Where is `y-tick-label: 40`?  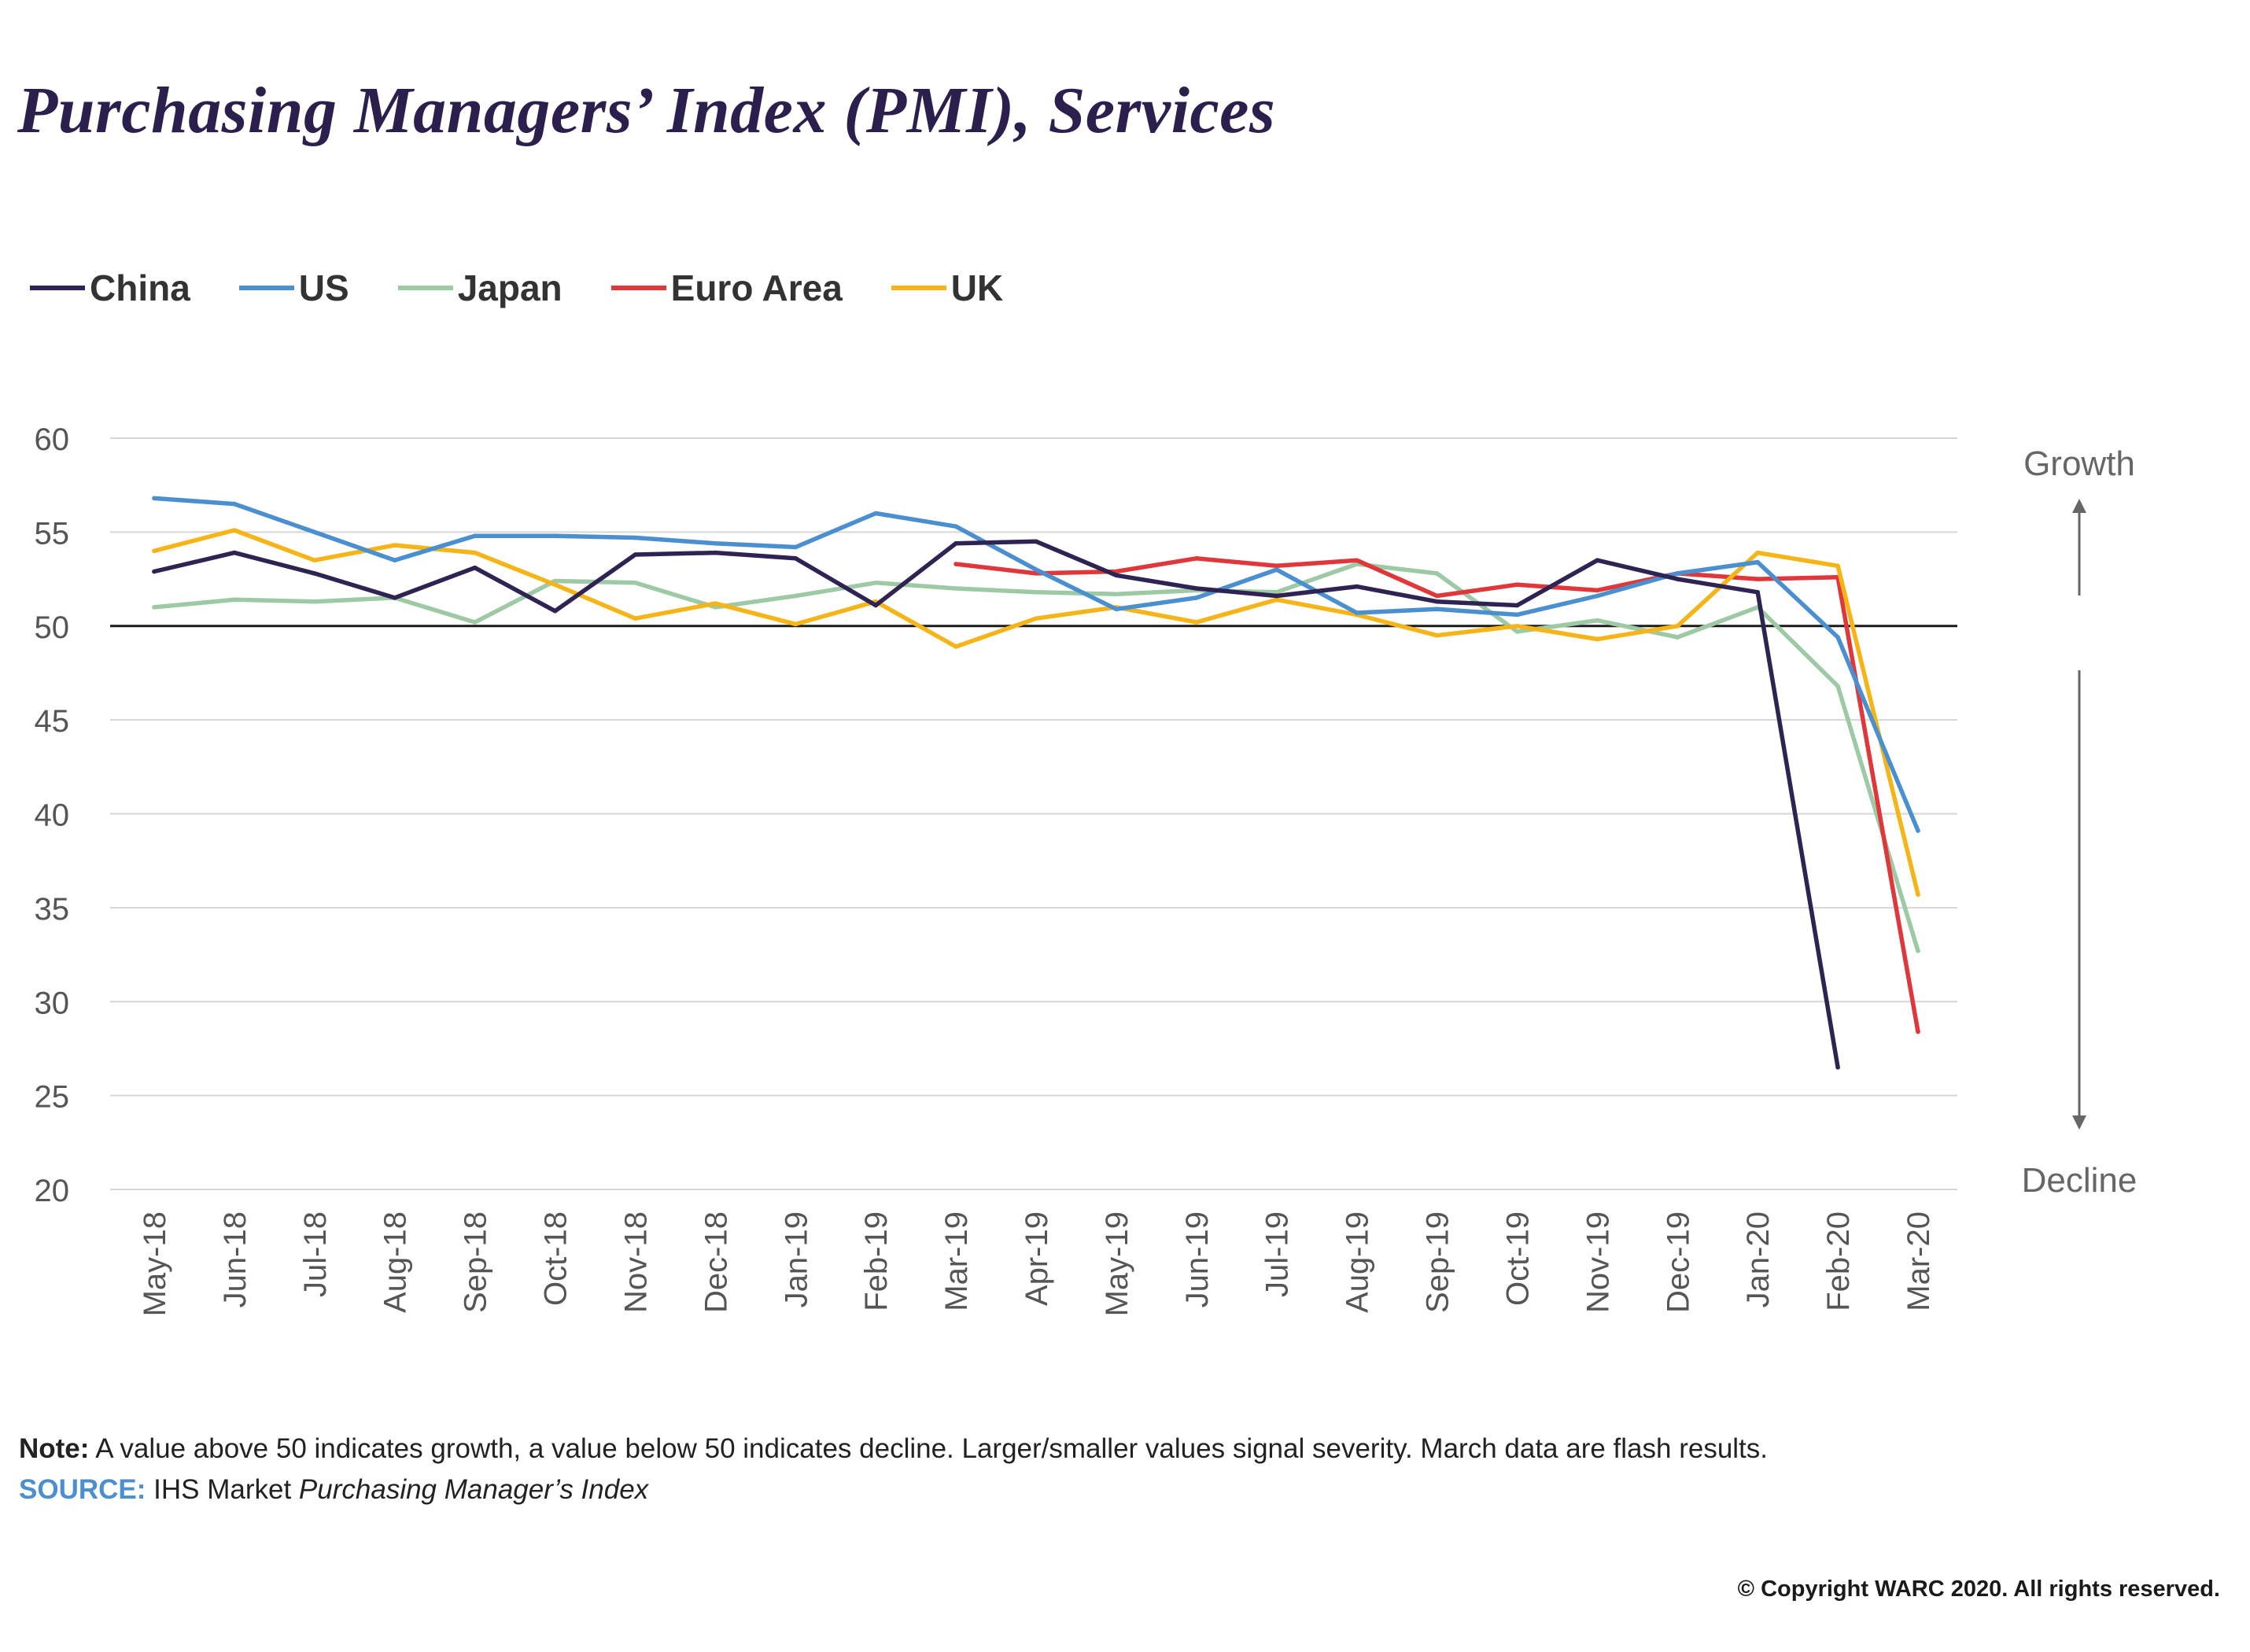
y-tick-label: 40 is located at coordinates (52, 815).